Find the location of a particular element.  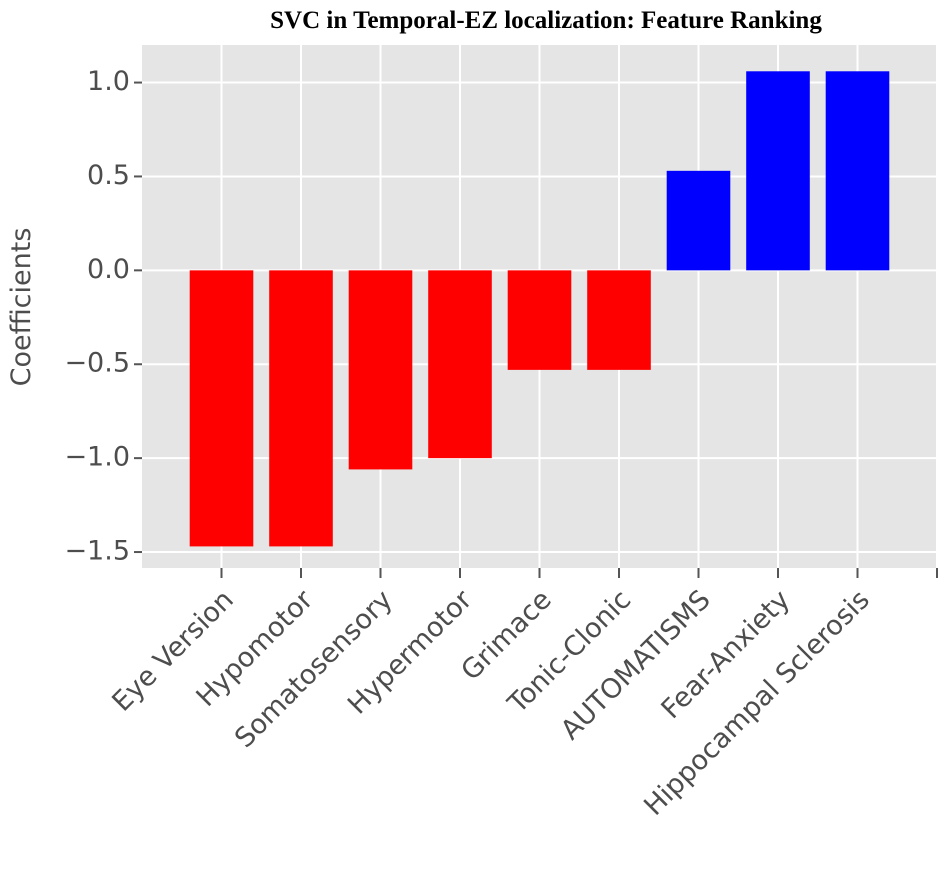

y-tick-label: 0.0 is located at coordinates (108, 269).